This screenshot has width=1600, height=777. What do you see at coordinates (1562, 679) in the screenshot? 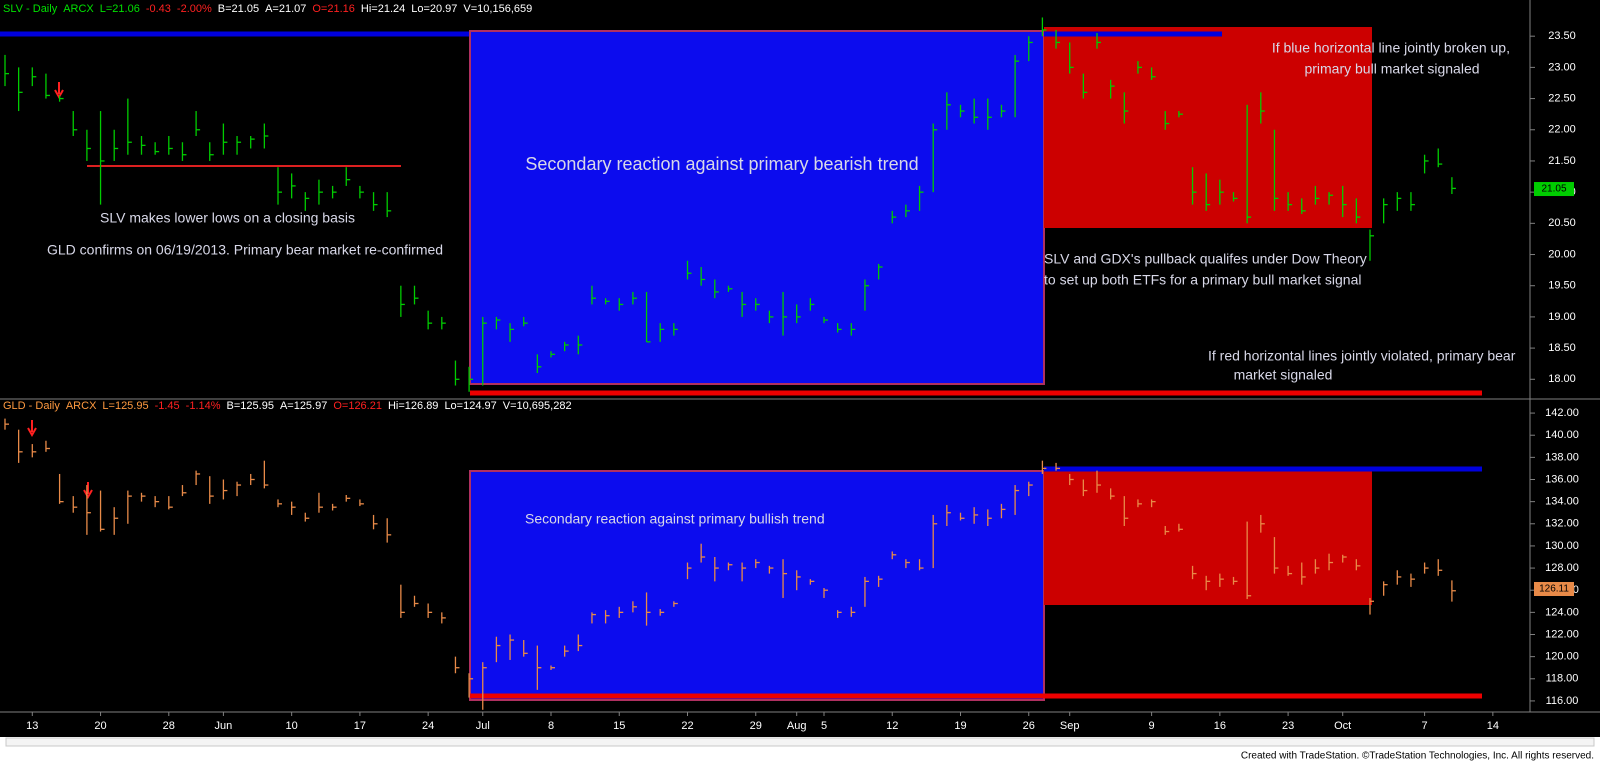
I see `y-tick-label: 118.00` at bounding box center [1562, 679].